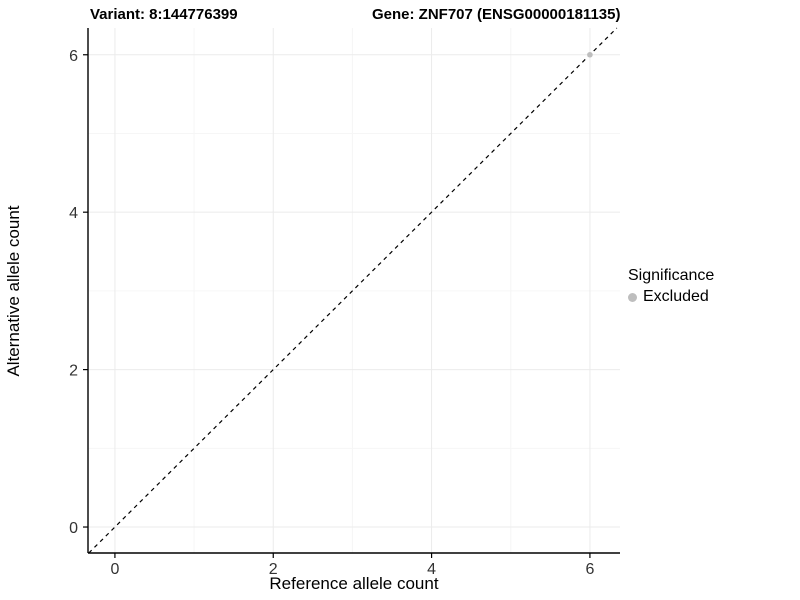 The width and height of the screenshot is (800, 600). I want to click on legend-item-excluded: Excluded, so click(671, 297).